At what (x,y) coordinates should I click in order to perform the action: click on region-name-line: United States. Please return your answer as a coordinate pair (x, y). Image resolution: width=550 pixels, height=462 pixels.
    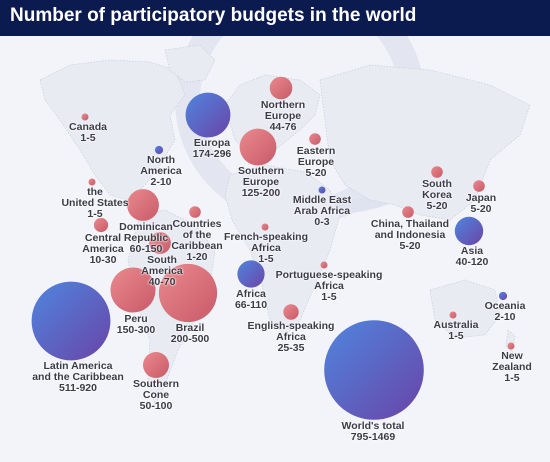
    Looking at the image, I should click on (95, 202).